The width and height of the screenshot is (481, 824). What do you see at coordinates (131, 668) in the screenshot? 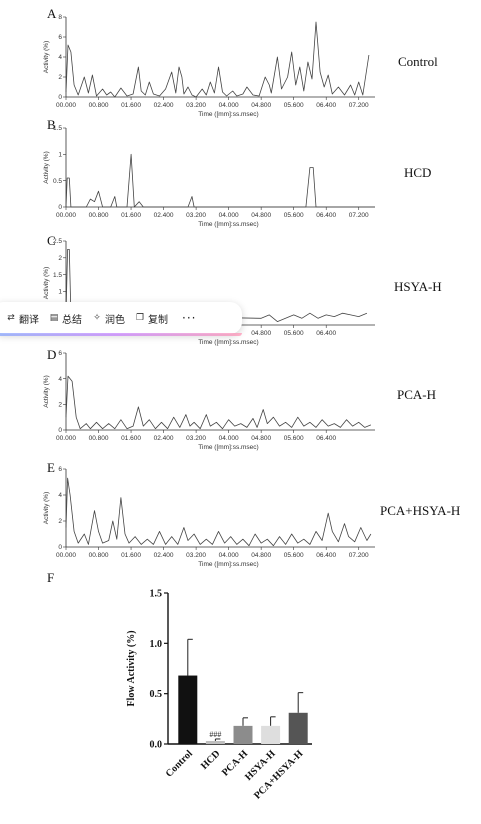
I see `bar-y-axis-title: Flow Activity (%)` at bounding box center [131, 668].